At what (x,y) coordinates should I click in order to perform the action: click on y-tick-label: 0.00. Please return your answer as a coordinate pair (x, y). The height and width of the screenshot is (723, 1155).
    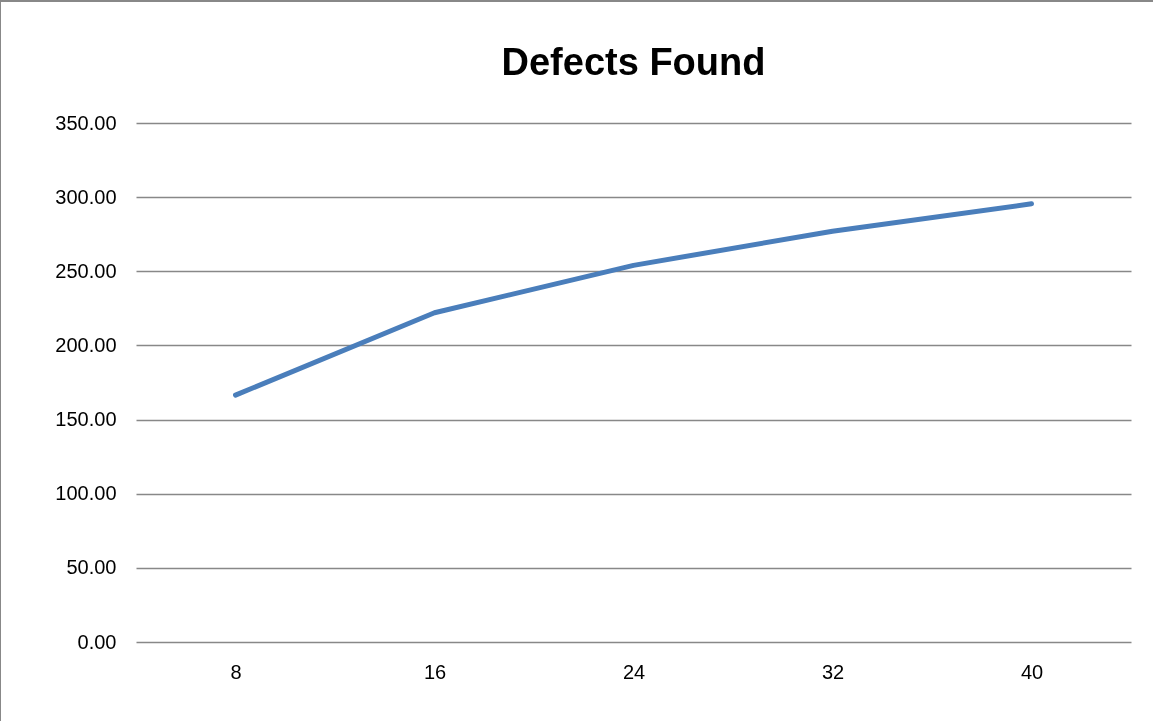
    Looking at the image, I should click on (97, 641).